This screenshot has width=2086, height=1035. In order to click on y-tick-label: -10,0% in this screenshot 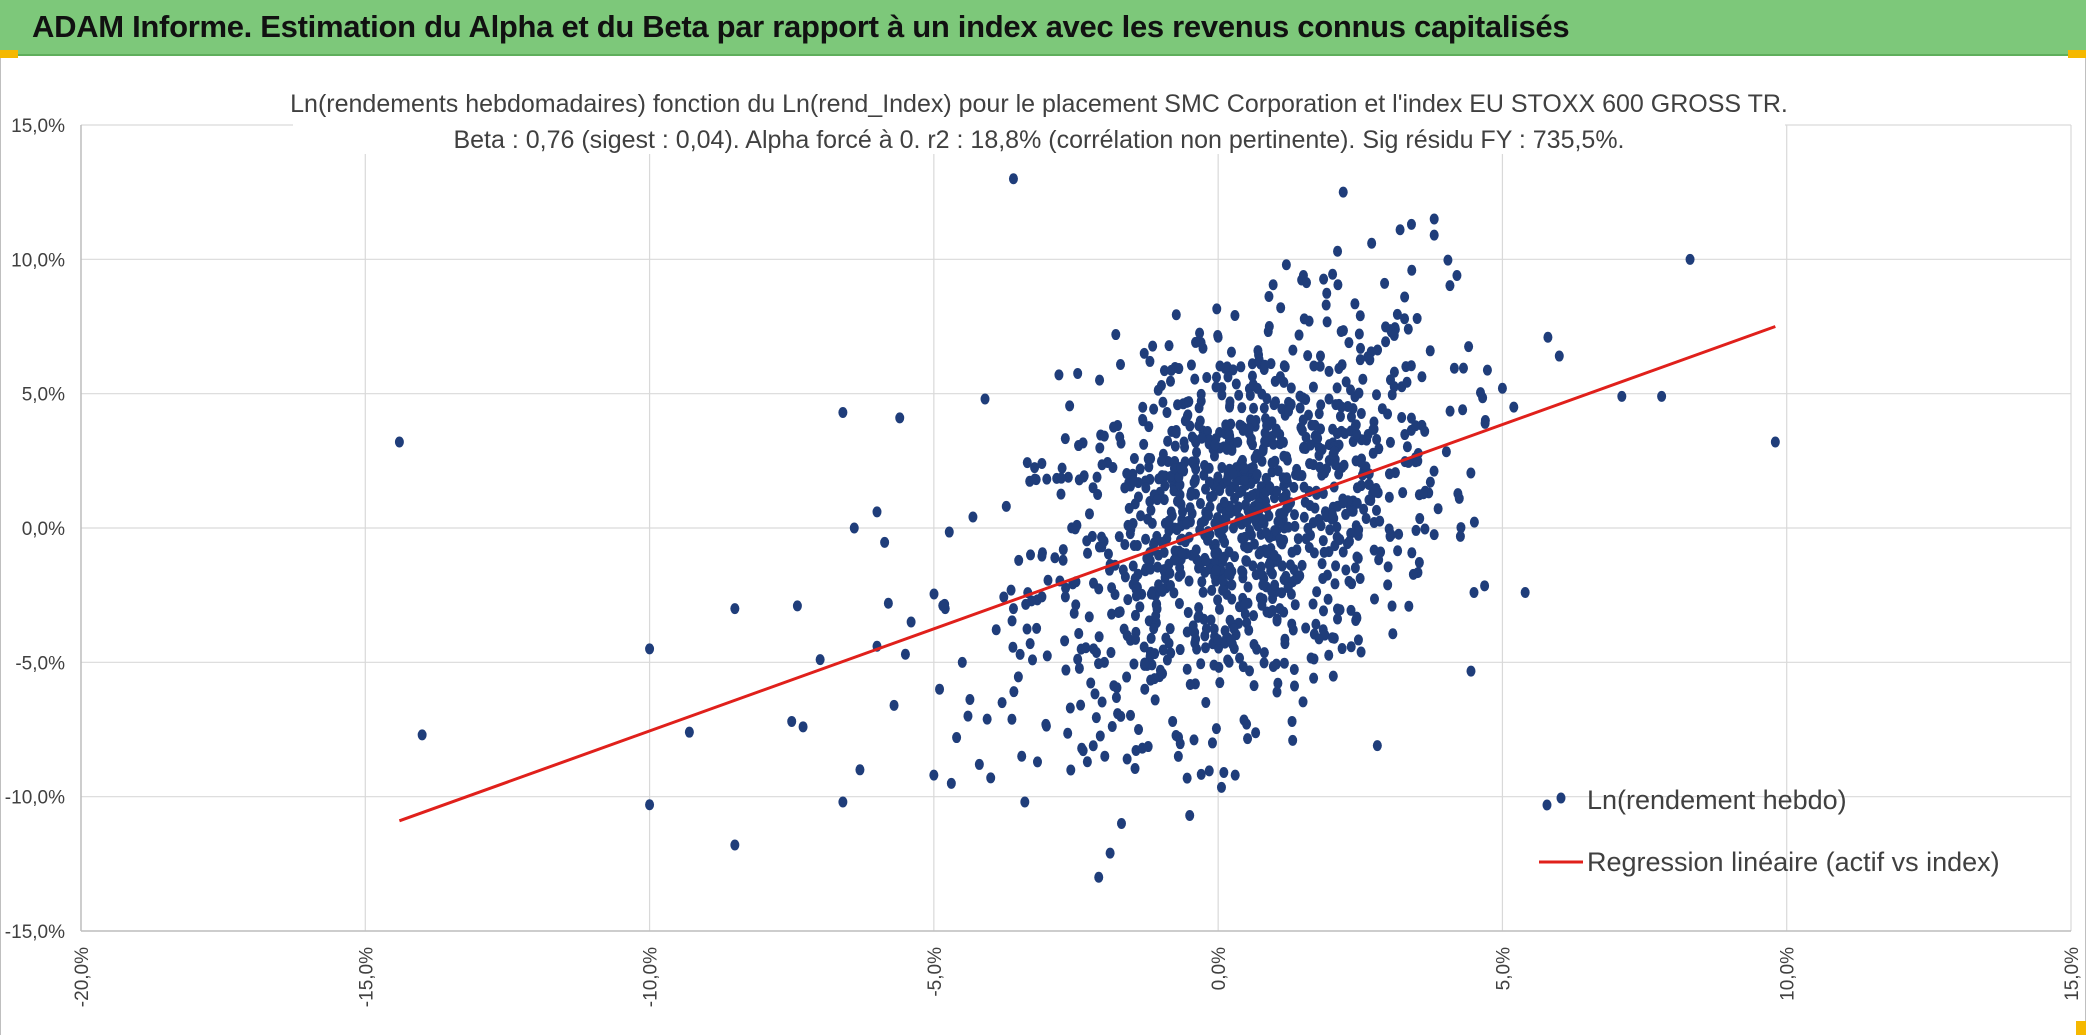, I will do `click(35, 798)`.